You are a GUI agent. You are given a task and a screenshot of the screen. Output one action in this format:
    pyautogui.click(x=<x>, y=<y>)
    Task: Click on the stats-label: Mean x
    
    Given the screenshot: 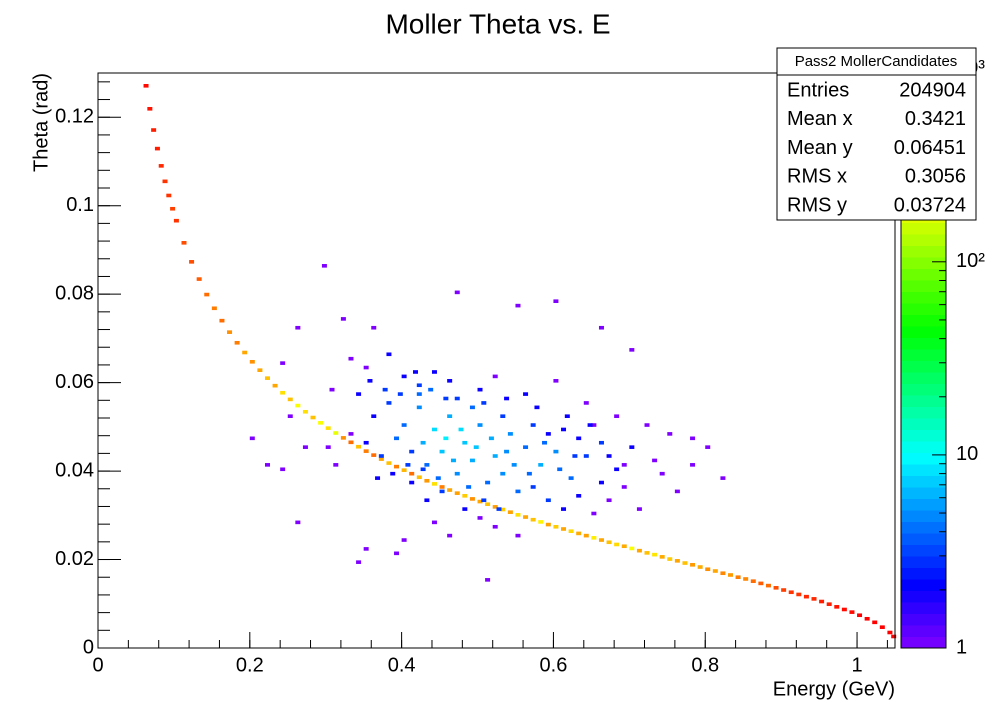 What is the action you would take?
    pyautogui.click(x=820, y=119)
    